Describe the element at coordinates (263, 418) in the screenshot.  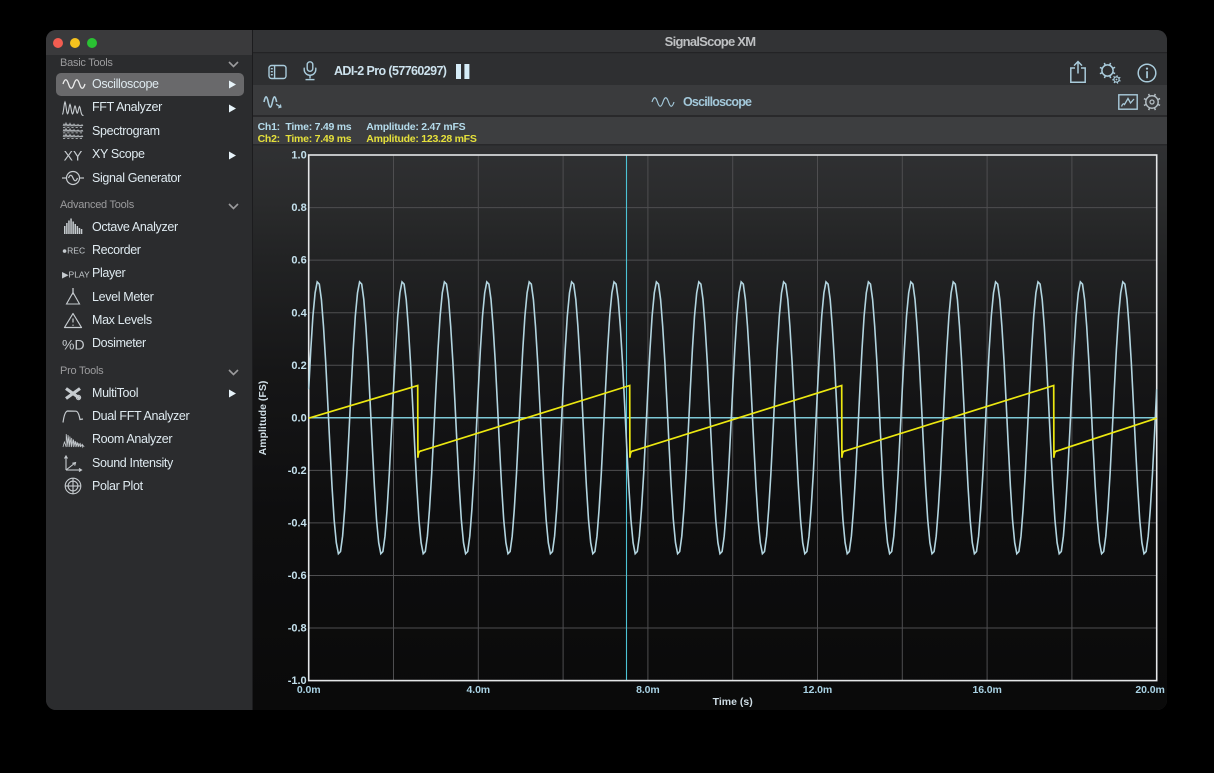
I see `svg-text: Amplitude (FS)` at that location.